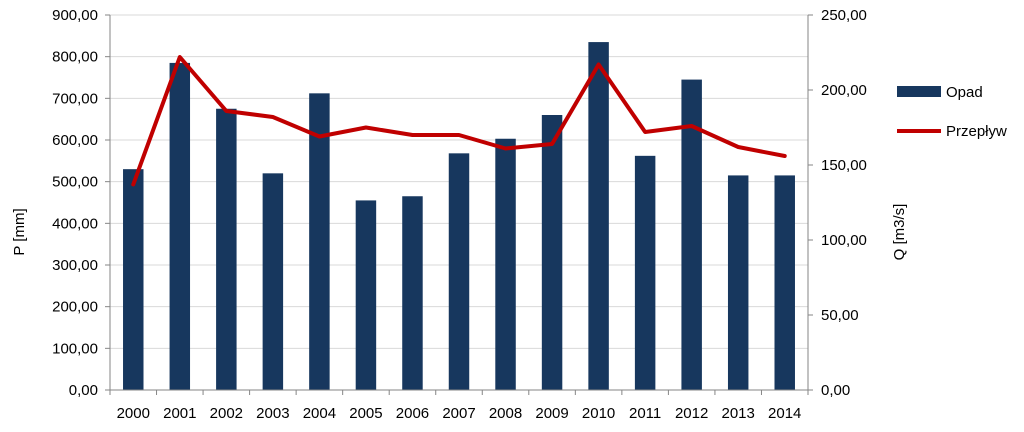 Image resolution: width=1024 pixels, height=432 pixels. Describe the element at coordinates (75, 307) in the screenshot. I see `left-tick-label: 200,00` at that location.